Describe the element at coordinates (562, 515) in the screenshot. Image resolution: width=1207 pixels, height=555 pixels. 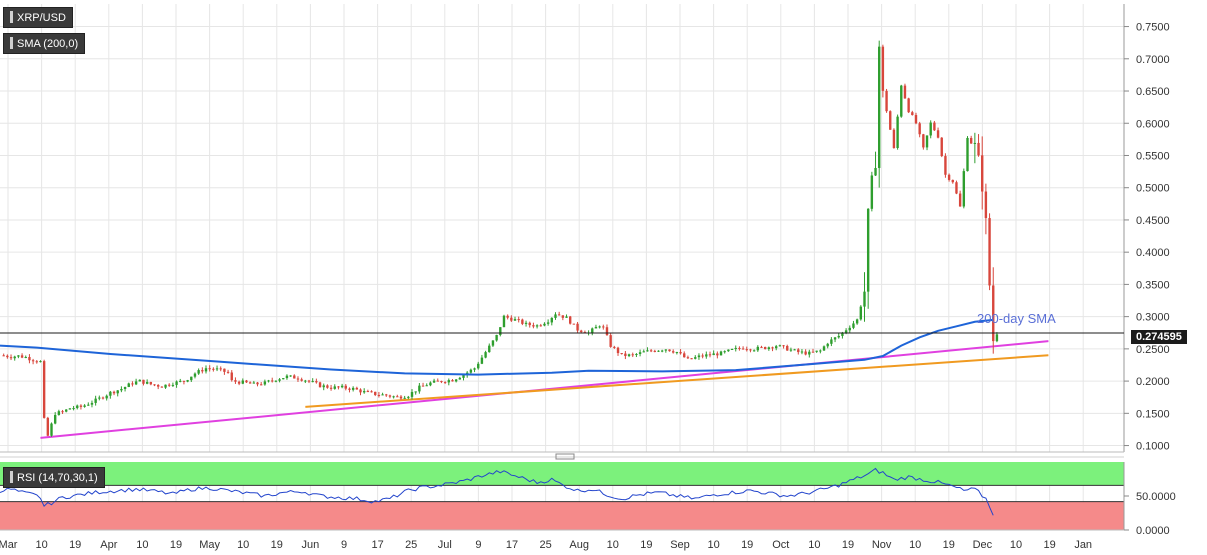
I see `rsi-oversold-zone` at that location.